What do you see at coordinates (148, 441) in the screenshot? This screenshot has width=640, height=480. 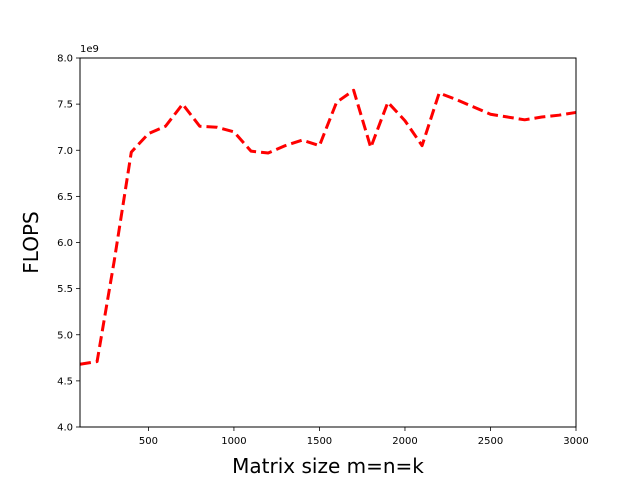 I see `x-tick-label: 500` at bounding box center [148, 441].